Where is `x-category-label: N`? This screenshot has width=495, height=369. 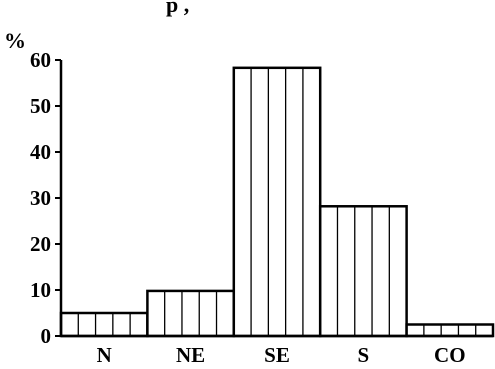 x-category-label: N is located at coordinates (104, 355).